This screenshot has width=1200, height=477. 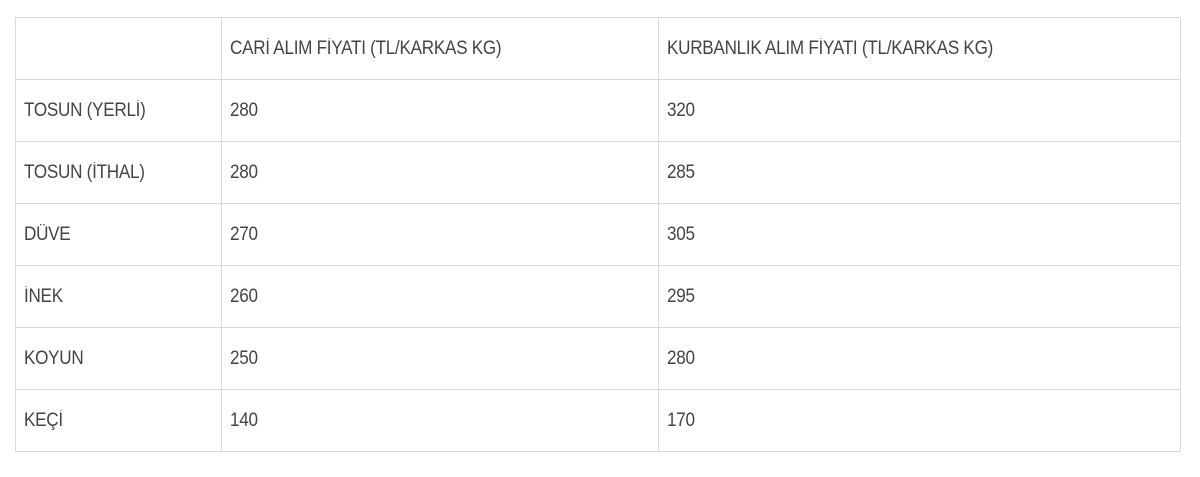 I want to click on price-cell: 170, so click(x=919, y=420).